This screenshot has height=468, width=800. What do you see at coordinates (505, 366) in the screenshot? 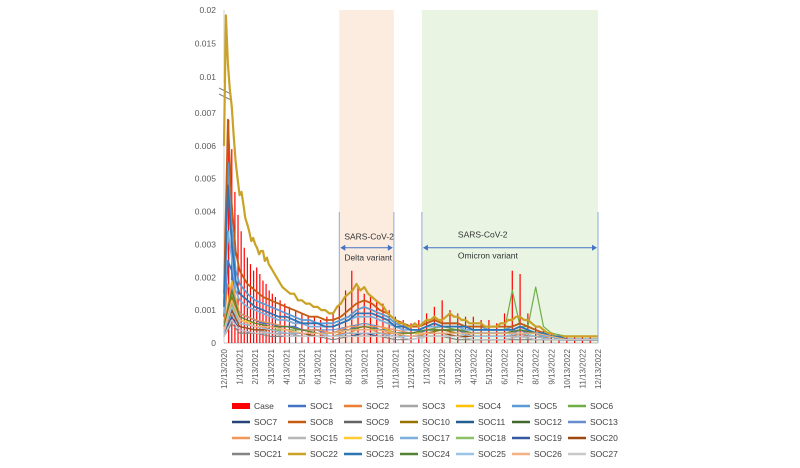
I see `x-tick-label: 6/13/2022` at bounding box center [505, 366].